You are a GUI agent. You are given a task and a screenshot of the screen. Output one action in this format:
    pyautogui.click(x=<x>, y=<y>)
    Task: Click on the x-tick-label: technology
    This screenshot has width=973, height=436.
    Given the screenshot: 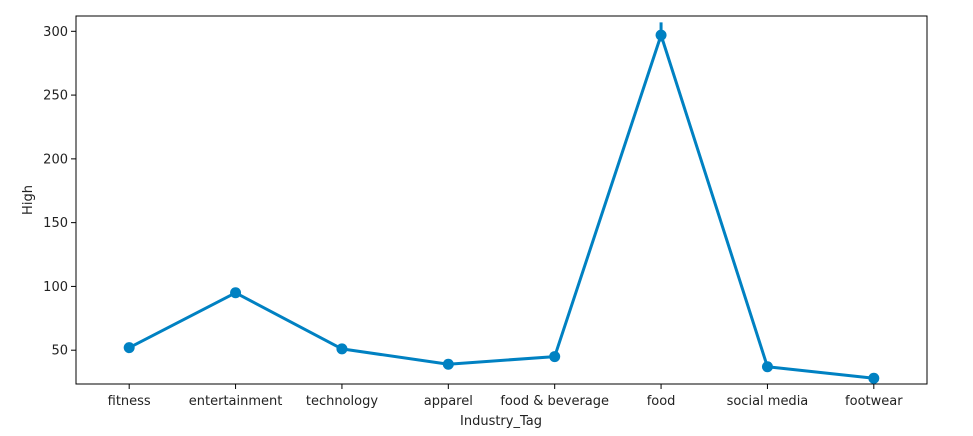 What is the action you would take?
    pyautogui.click(x=342, y=401)
    